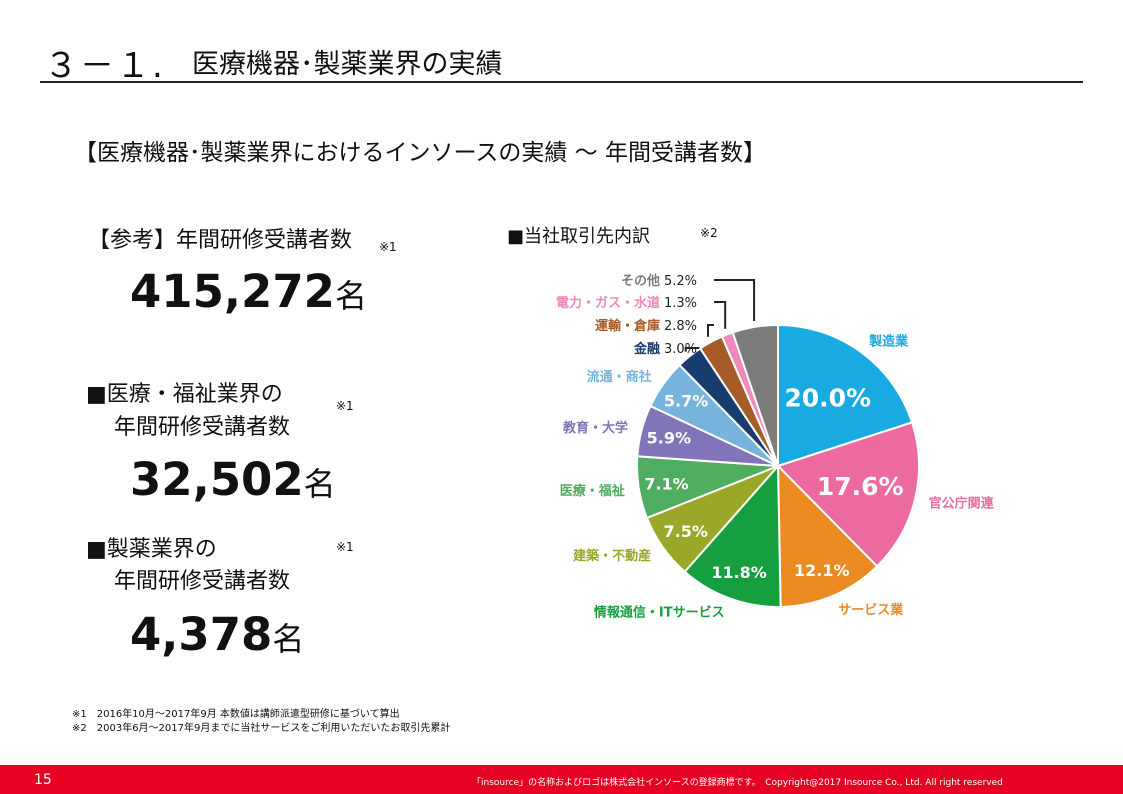 The width and height of the screenshot is (1123, 794). I want to click on pie-category-label: その他, so click(640, 281).